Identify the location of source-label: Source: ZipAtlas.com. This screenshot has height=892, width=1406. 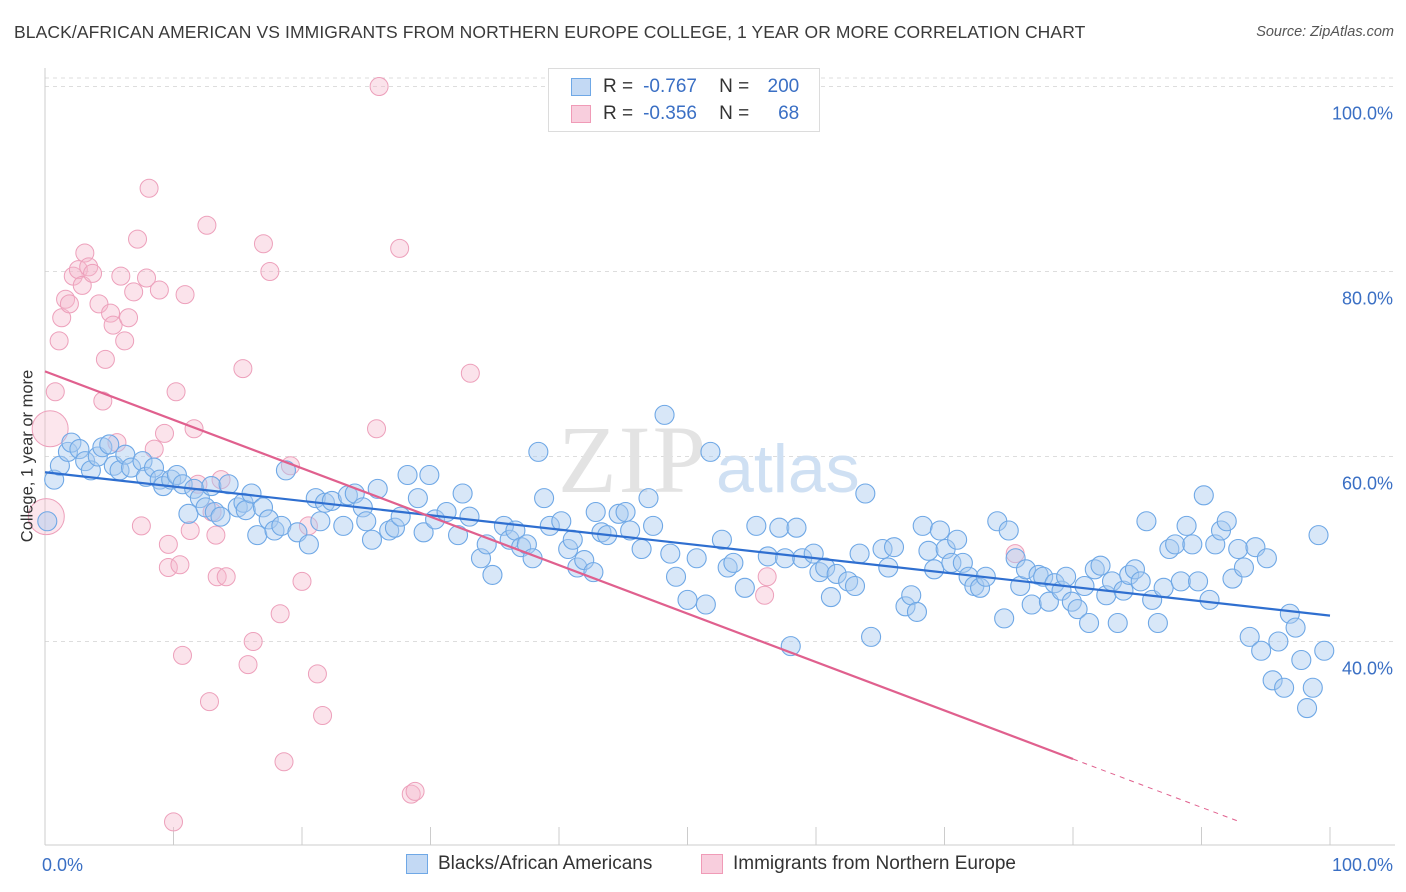
(1325, 32).